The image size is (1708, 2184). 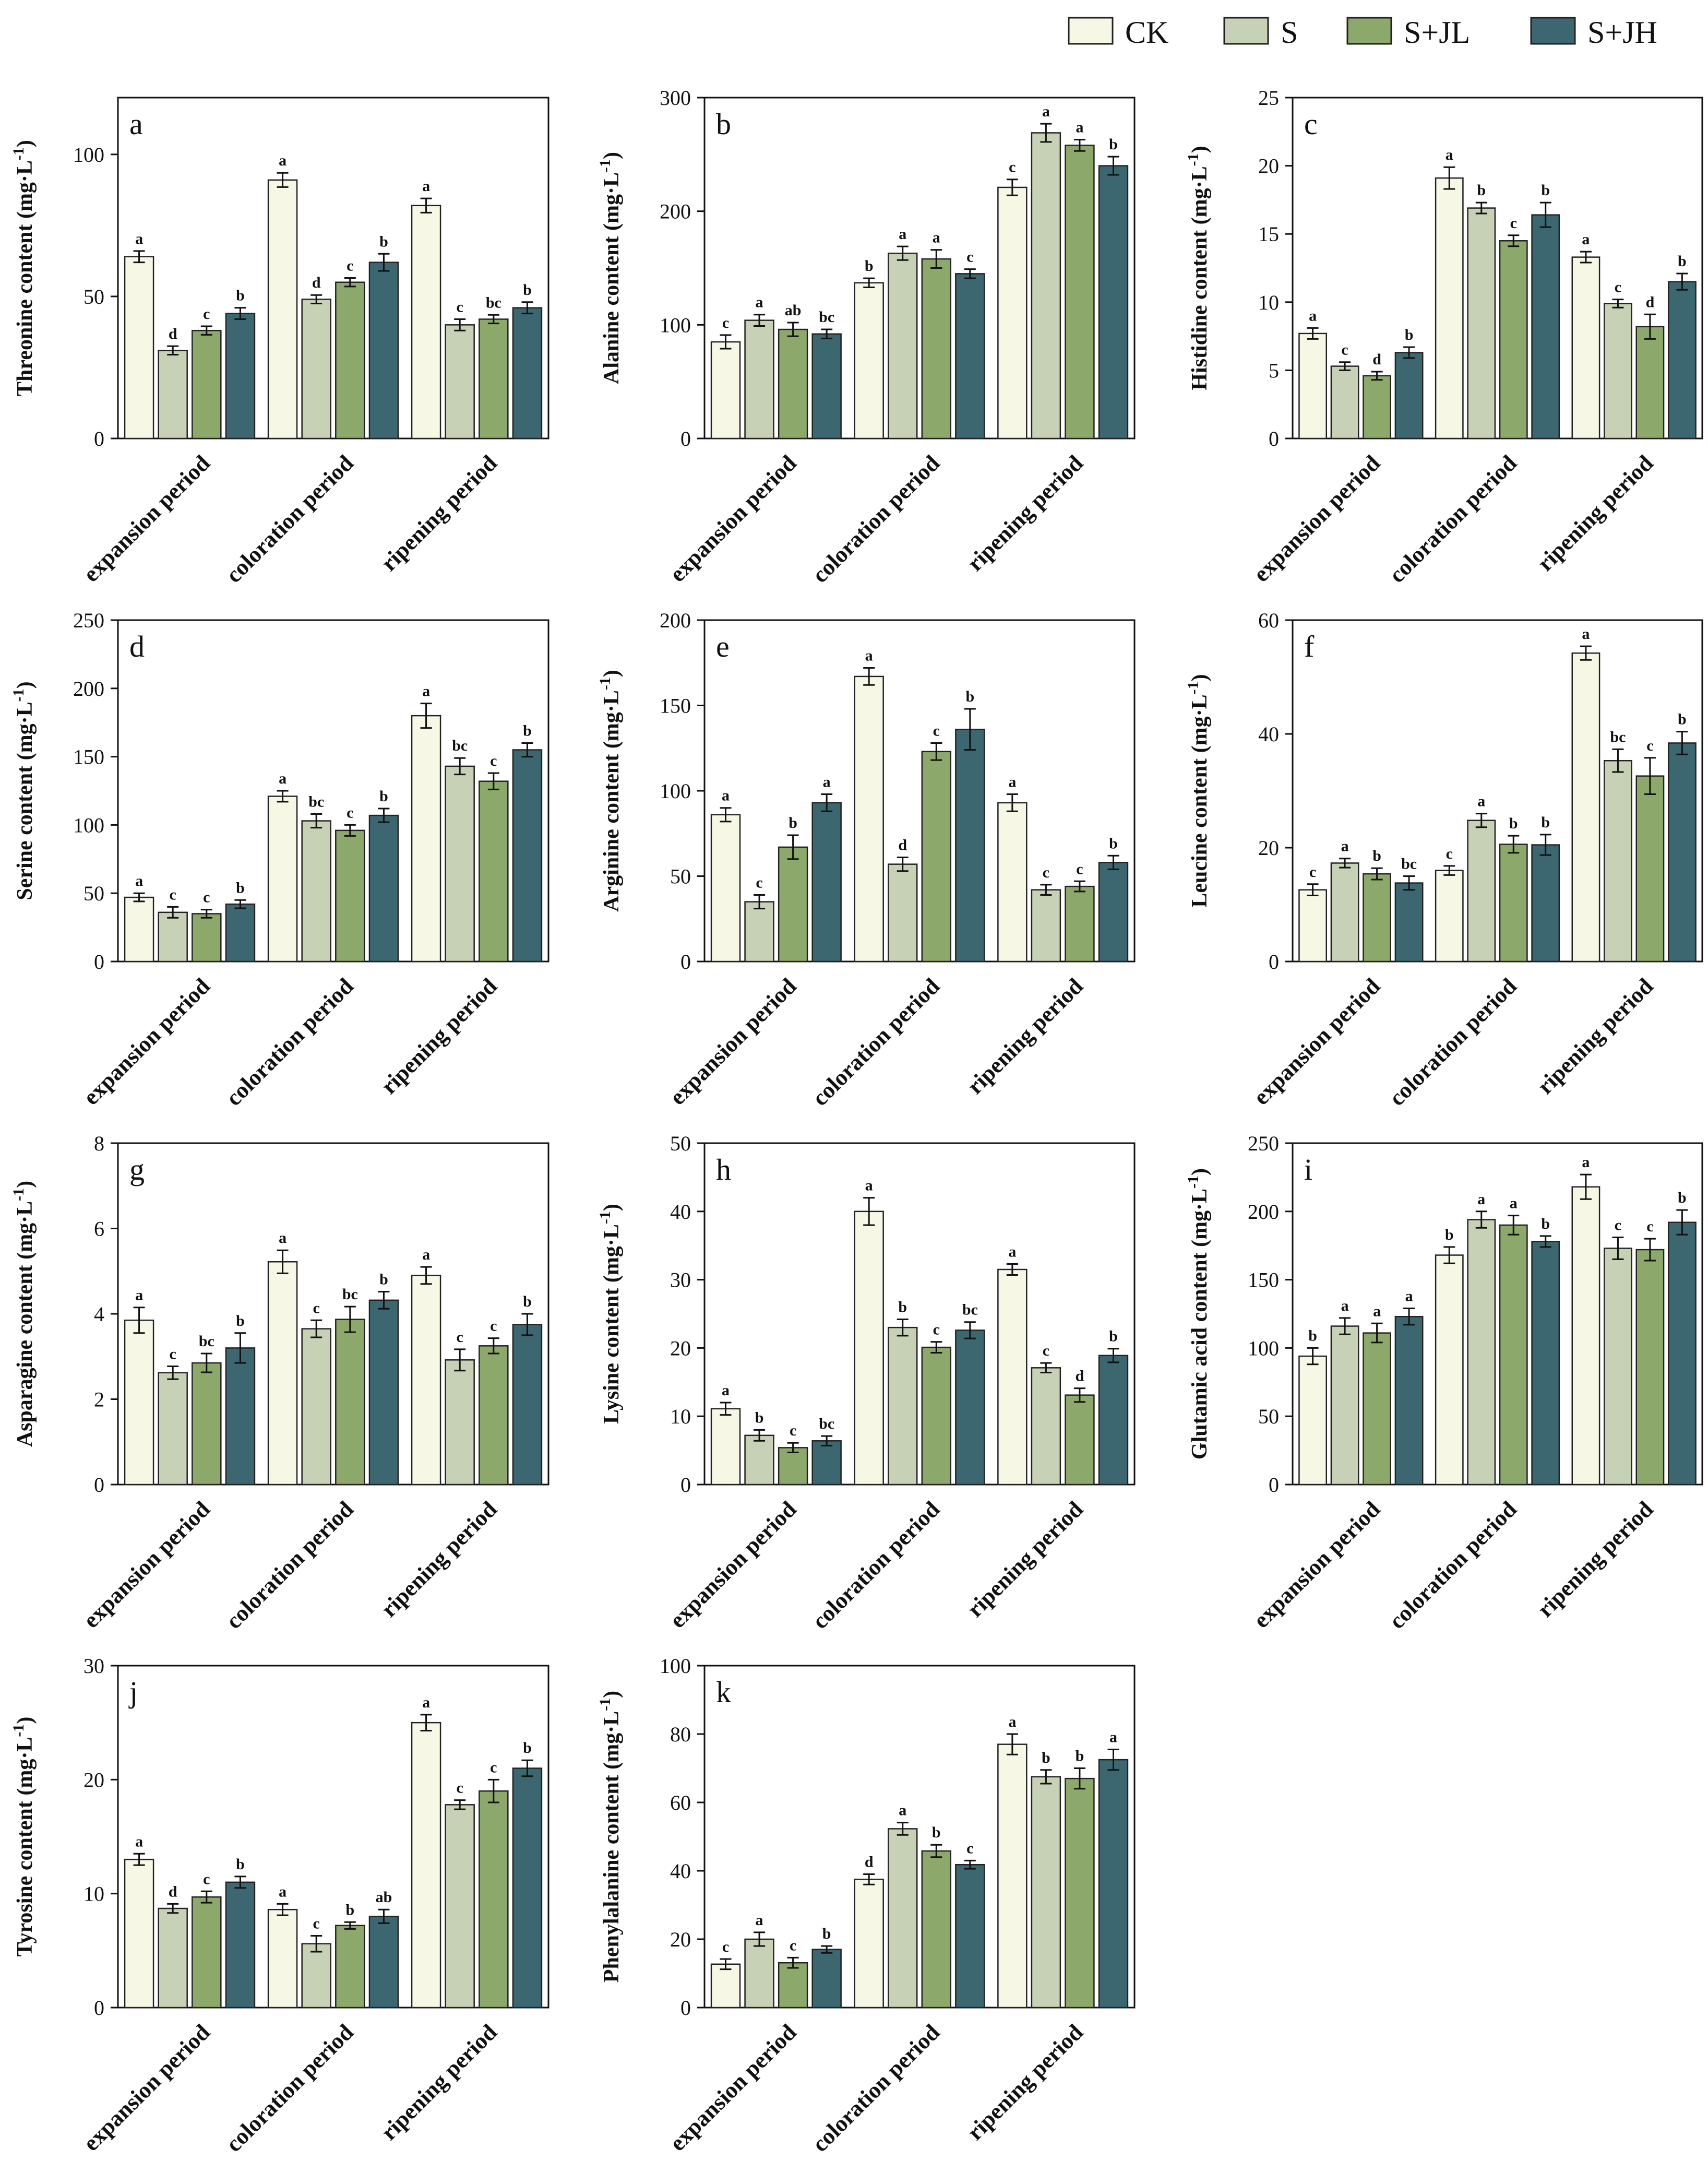 What do you see at coordinates (723, 646) in the screenshot?
I see `panel-letter: e` at bounding box center [723, 646].